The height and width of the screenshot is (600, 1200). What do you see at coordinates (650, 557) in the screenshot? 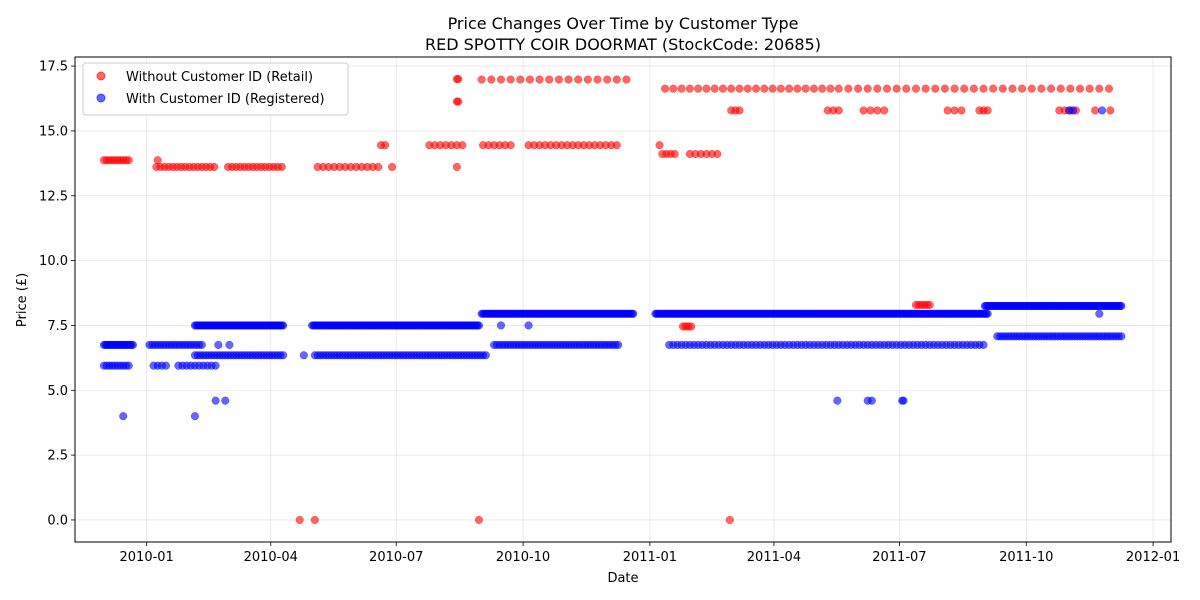
I see `x-tick-label: 2011-01` at bounding box center [650, 557].